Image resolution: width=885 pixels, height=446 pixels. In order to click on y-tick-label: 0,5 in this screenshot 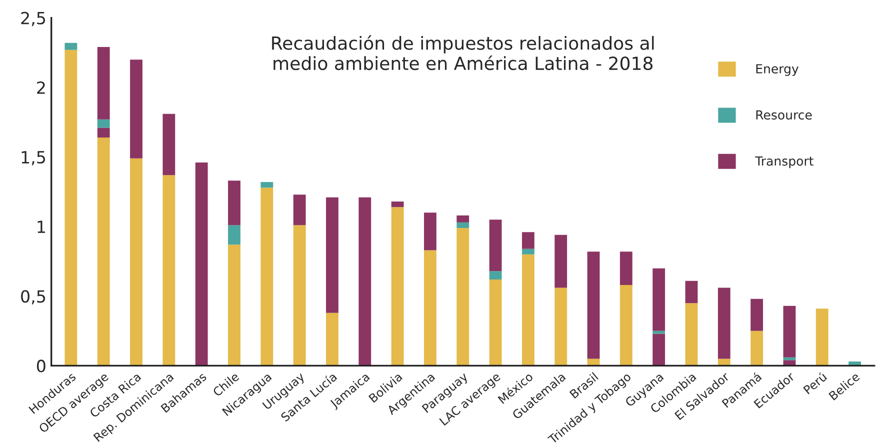, I will do `click(33, 297)`.